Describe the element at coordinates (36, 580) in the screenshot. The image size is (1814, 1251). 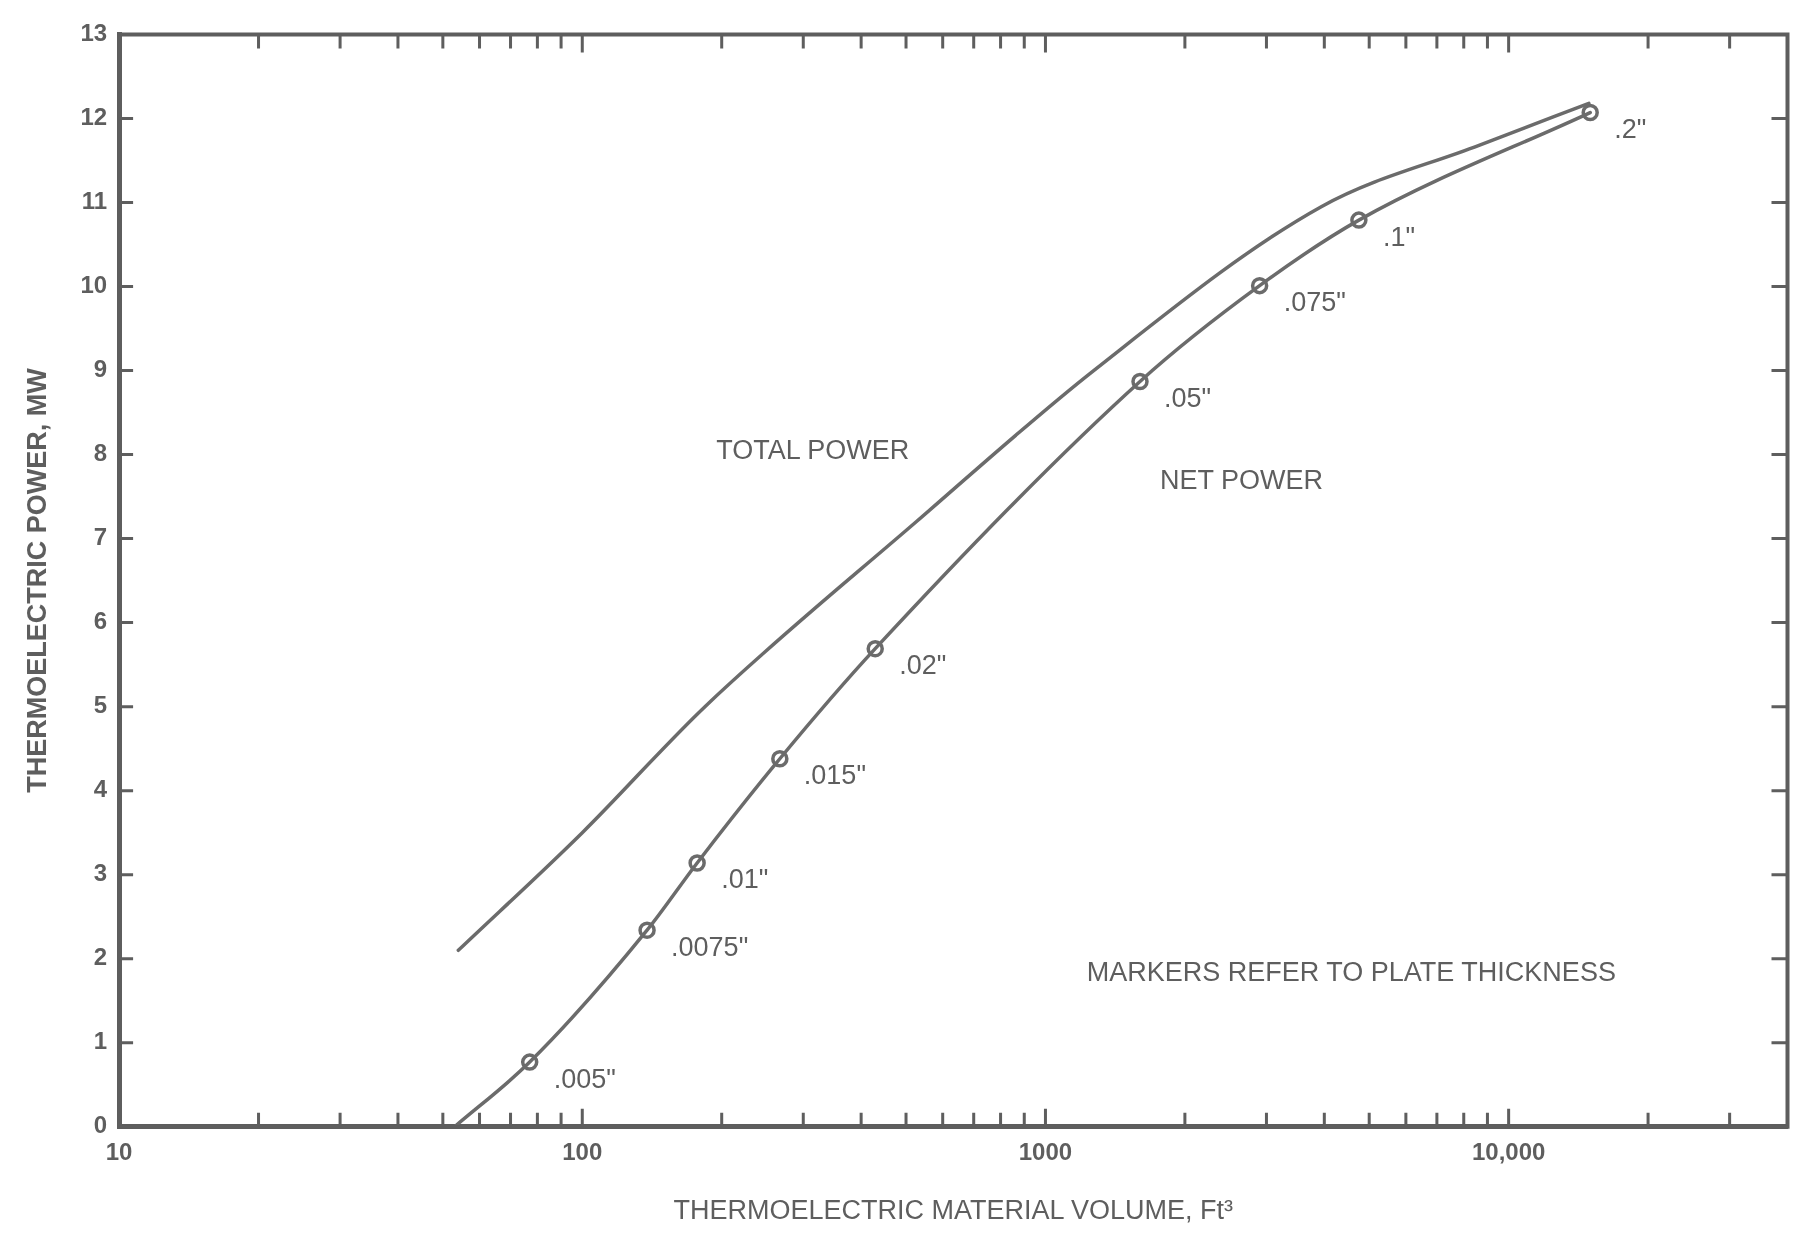
I see `y-axis-title: THERMOELECTRIC POWER, MW` at that location.